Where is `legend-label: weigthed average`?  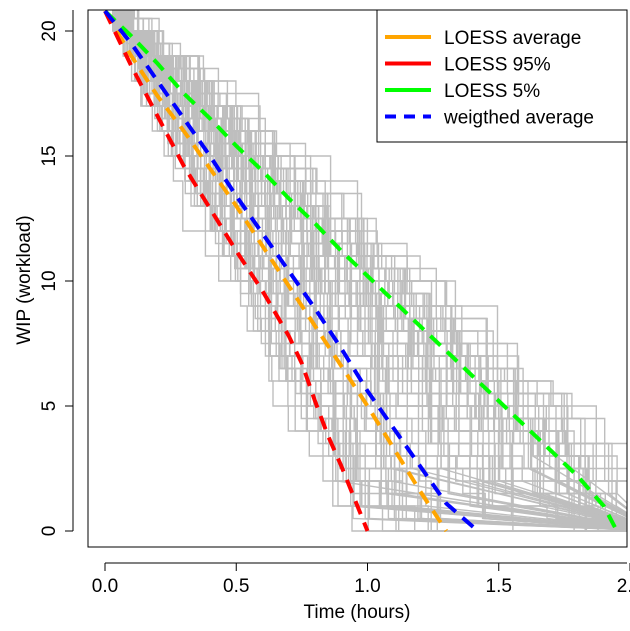
legend-label: weigthed average is located at coordinates (518, 118).